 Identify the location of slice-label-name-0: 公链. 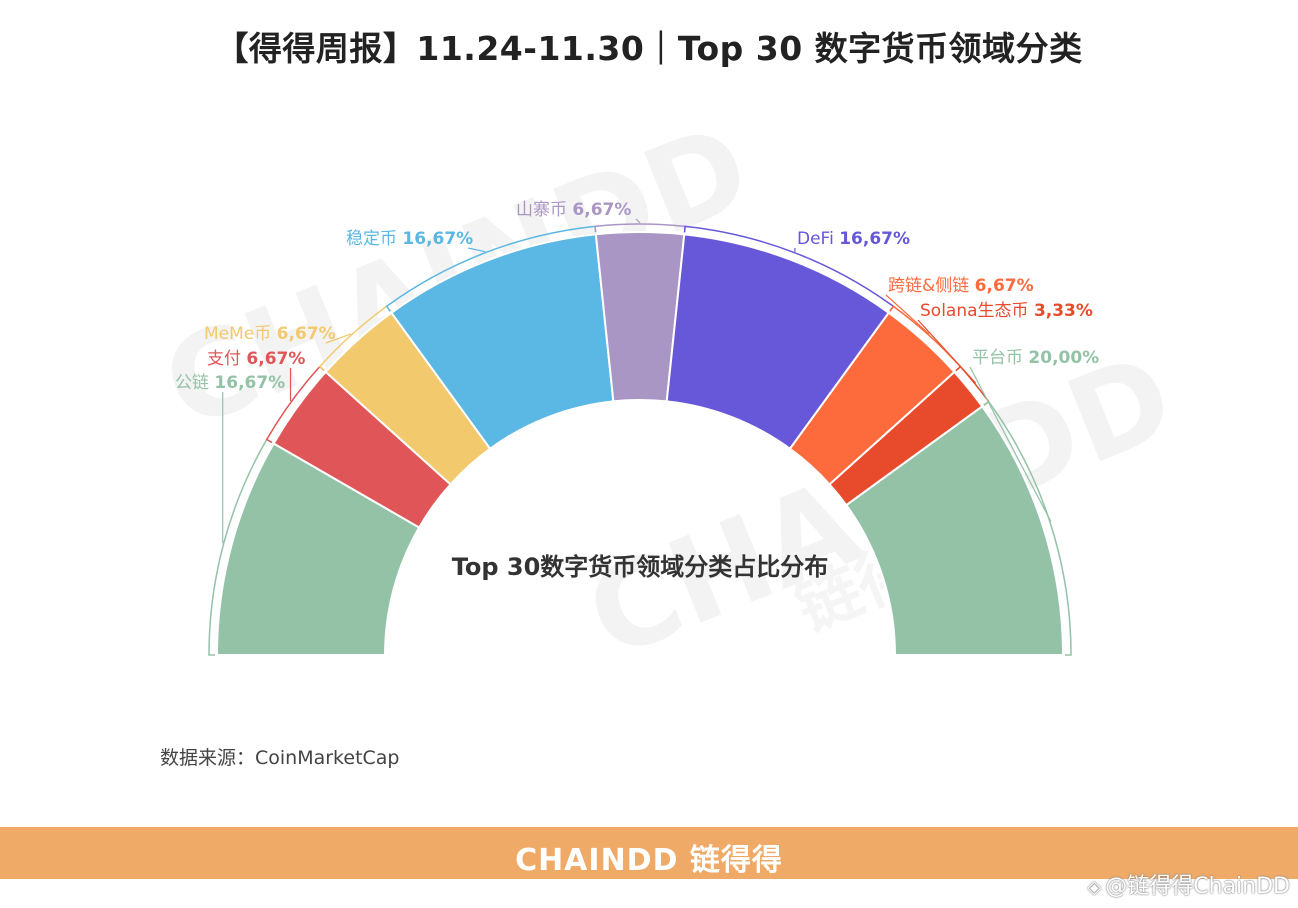
(194, 383).